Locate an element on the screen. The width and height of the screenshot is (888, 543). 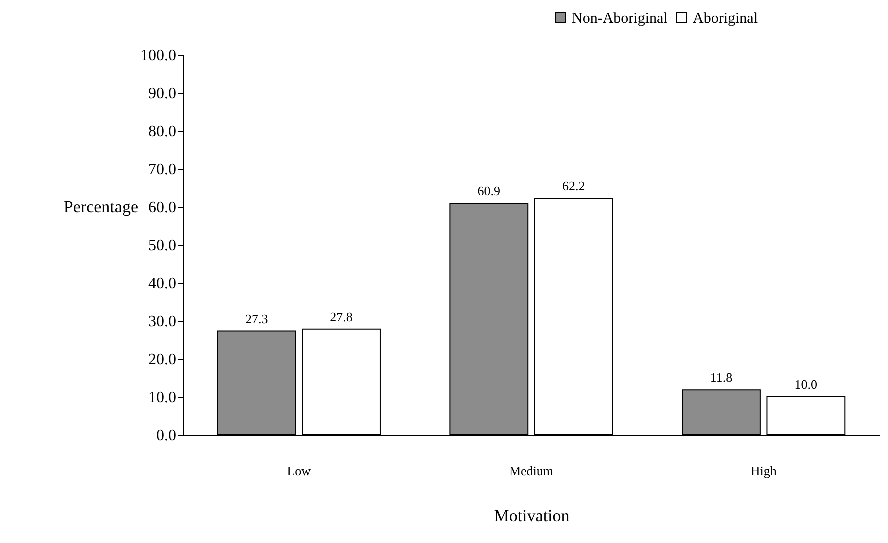
x-axis-title: Motivation is located at coordinates (532, 516).